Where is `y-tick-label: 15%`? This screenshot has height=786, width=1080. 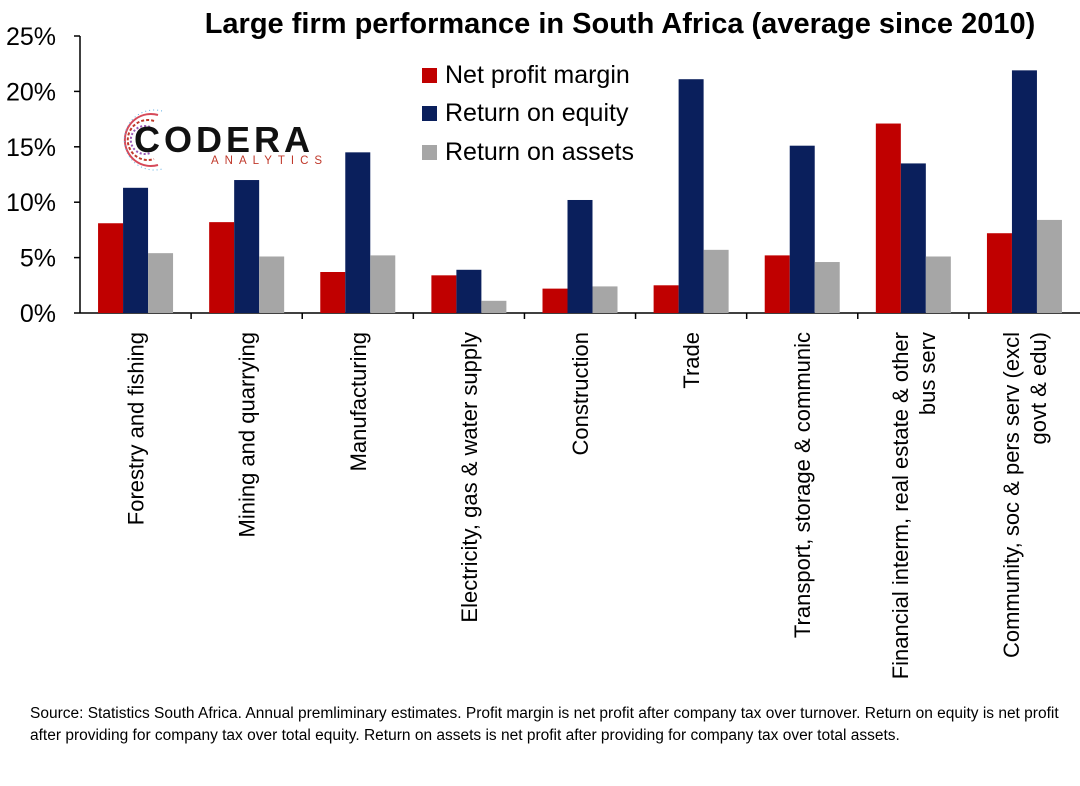
y-tick-label: 15% is located at coordinates (31, 148).